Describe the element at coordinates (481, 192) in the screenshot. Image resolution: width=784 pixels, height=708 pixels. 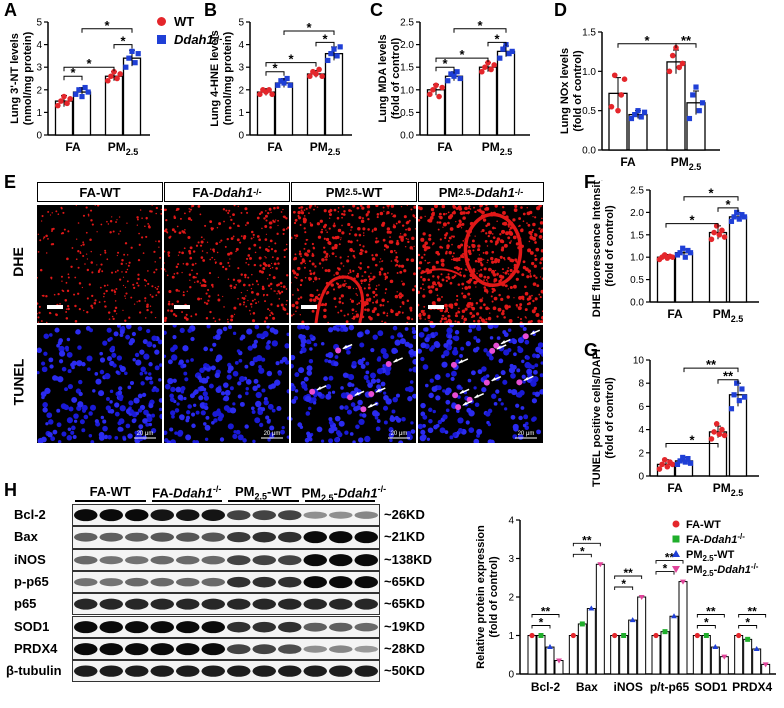
I see `micrograph-column-header: PM 2.5- Ddah1 -/-` at that location.